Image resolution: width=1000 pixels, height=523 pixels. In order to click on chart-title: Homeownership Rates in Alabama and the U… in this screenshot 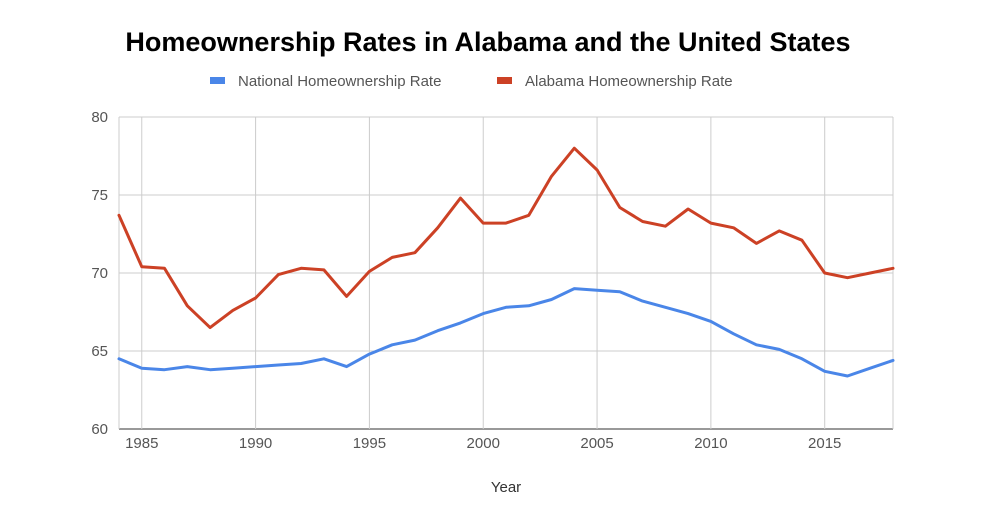, I will do `click(487, 42)`.